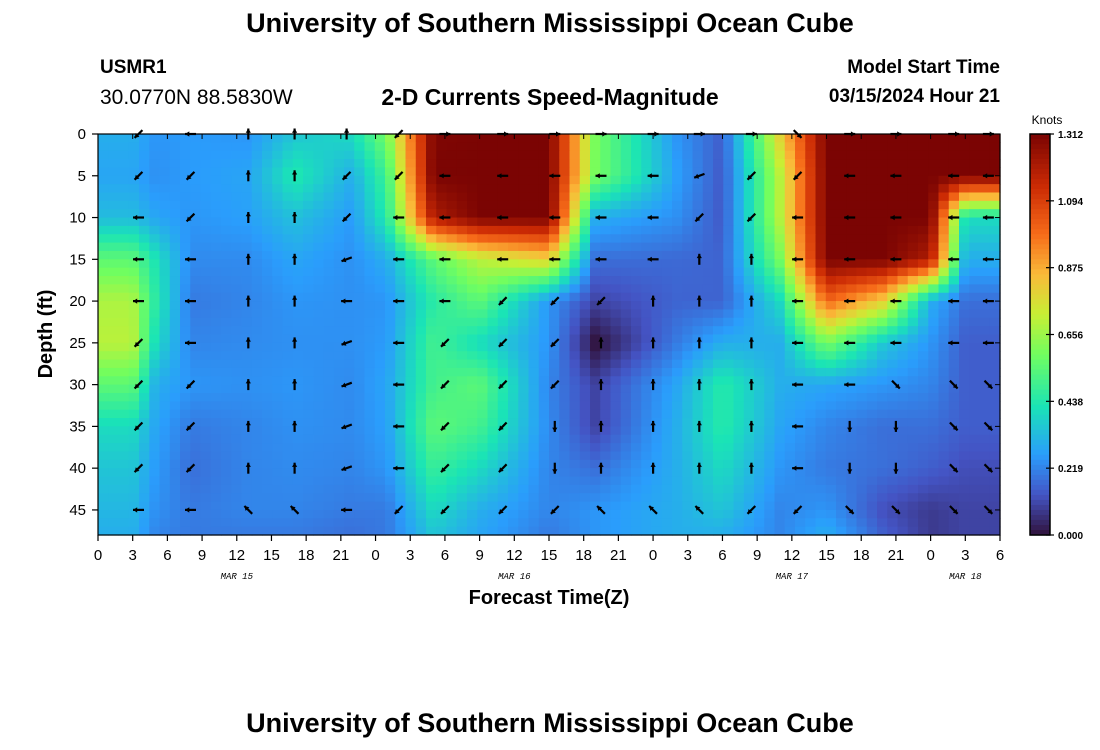 The image size is (1100, 750). What do you see at coordinates (1040, 232) in the screenshot?
I see `colorbar-segment` at bounding box center [1040, 232].